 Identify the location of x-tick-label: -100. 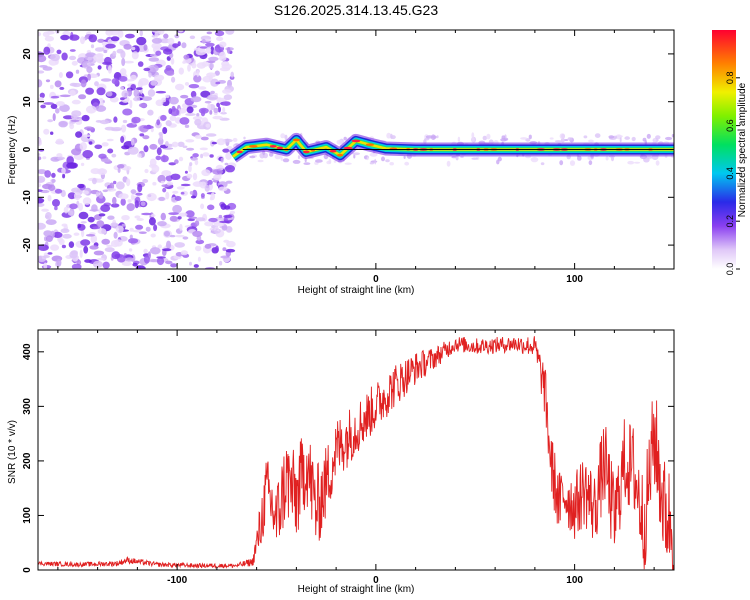
(177, 279).